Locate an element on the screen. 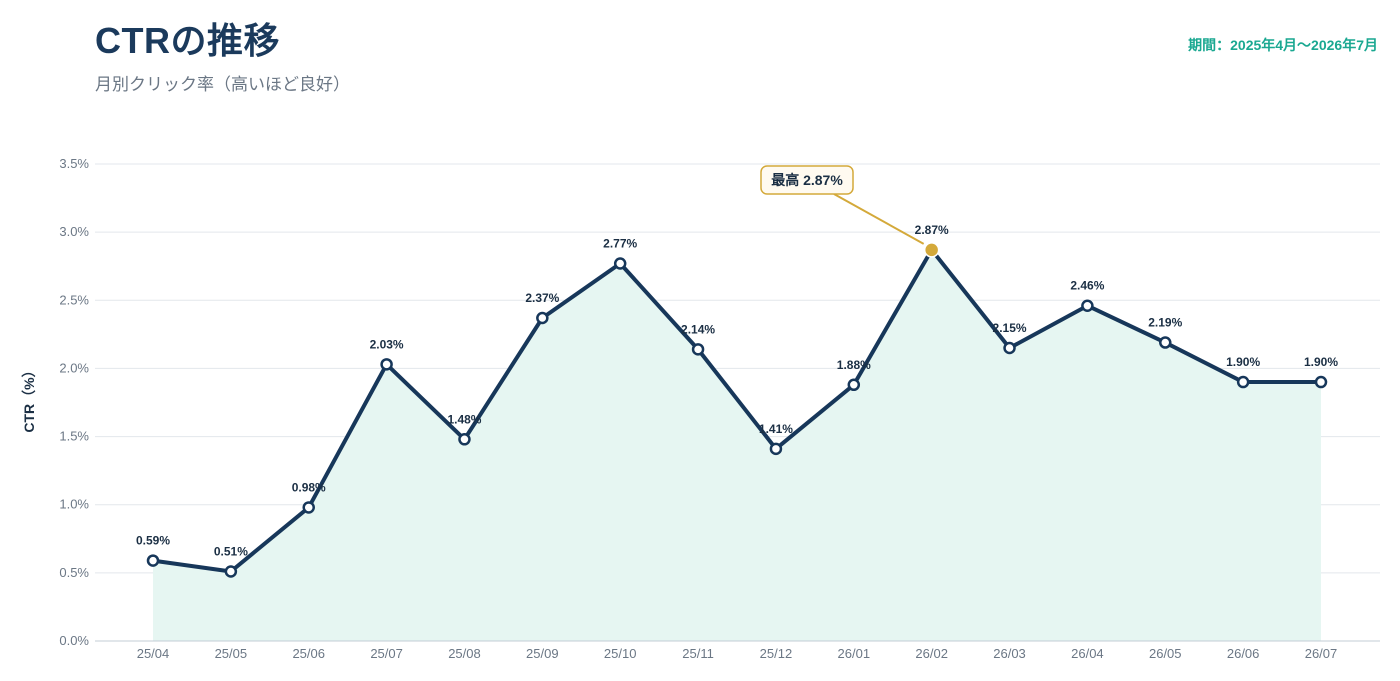  y-axis-ticks: 0.0% 0.5% 1.0% 1.5% 2.0% 2.5% 3.0% 3.5% is located at coordinates (74, 402).